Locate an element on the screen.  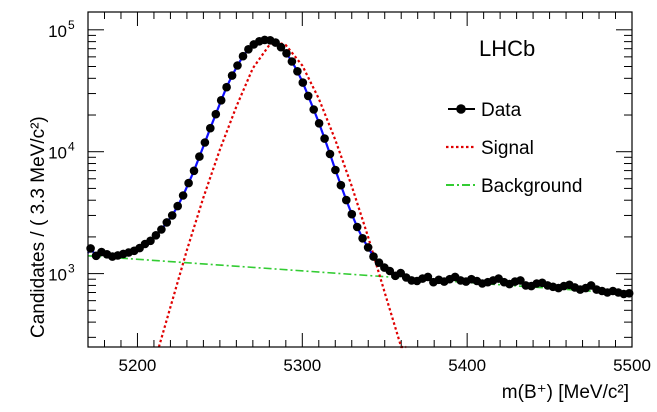
y-axis-title: Candidates / ( 3.3 MeV/c²) is located at coordinates (38, 227).